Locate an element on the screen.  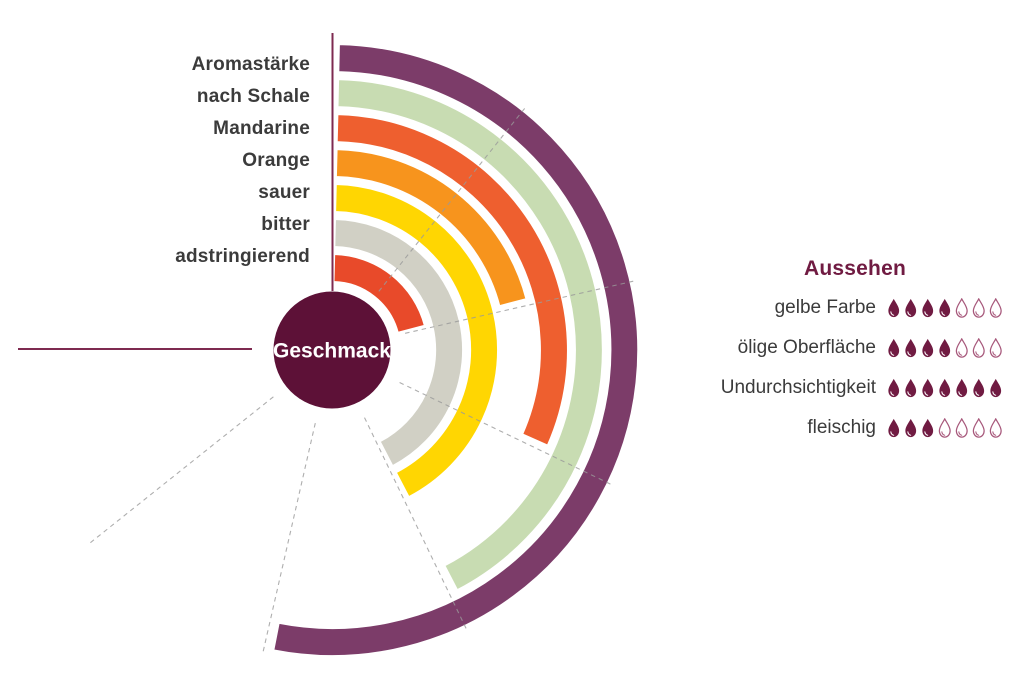
droplet-rating-oelige-oberflaeche is located at coordinates (947, 348).